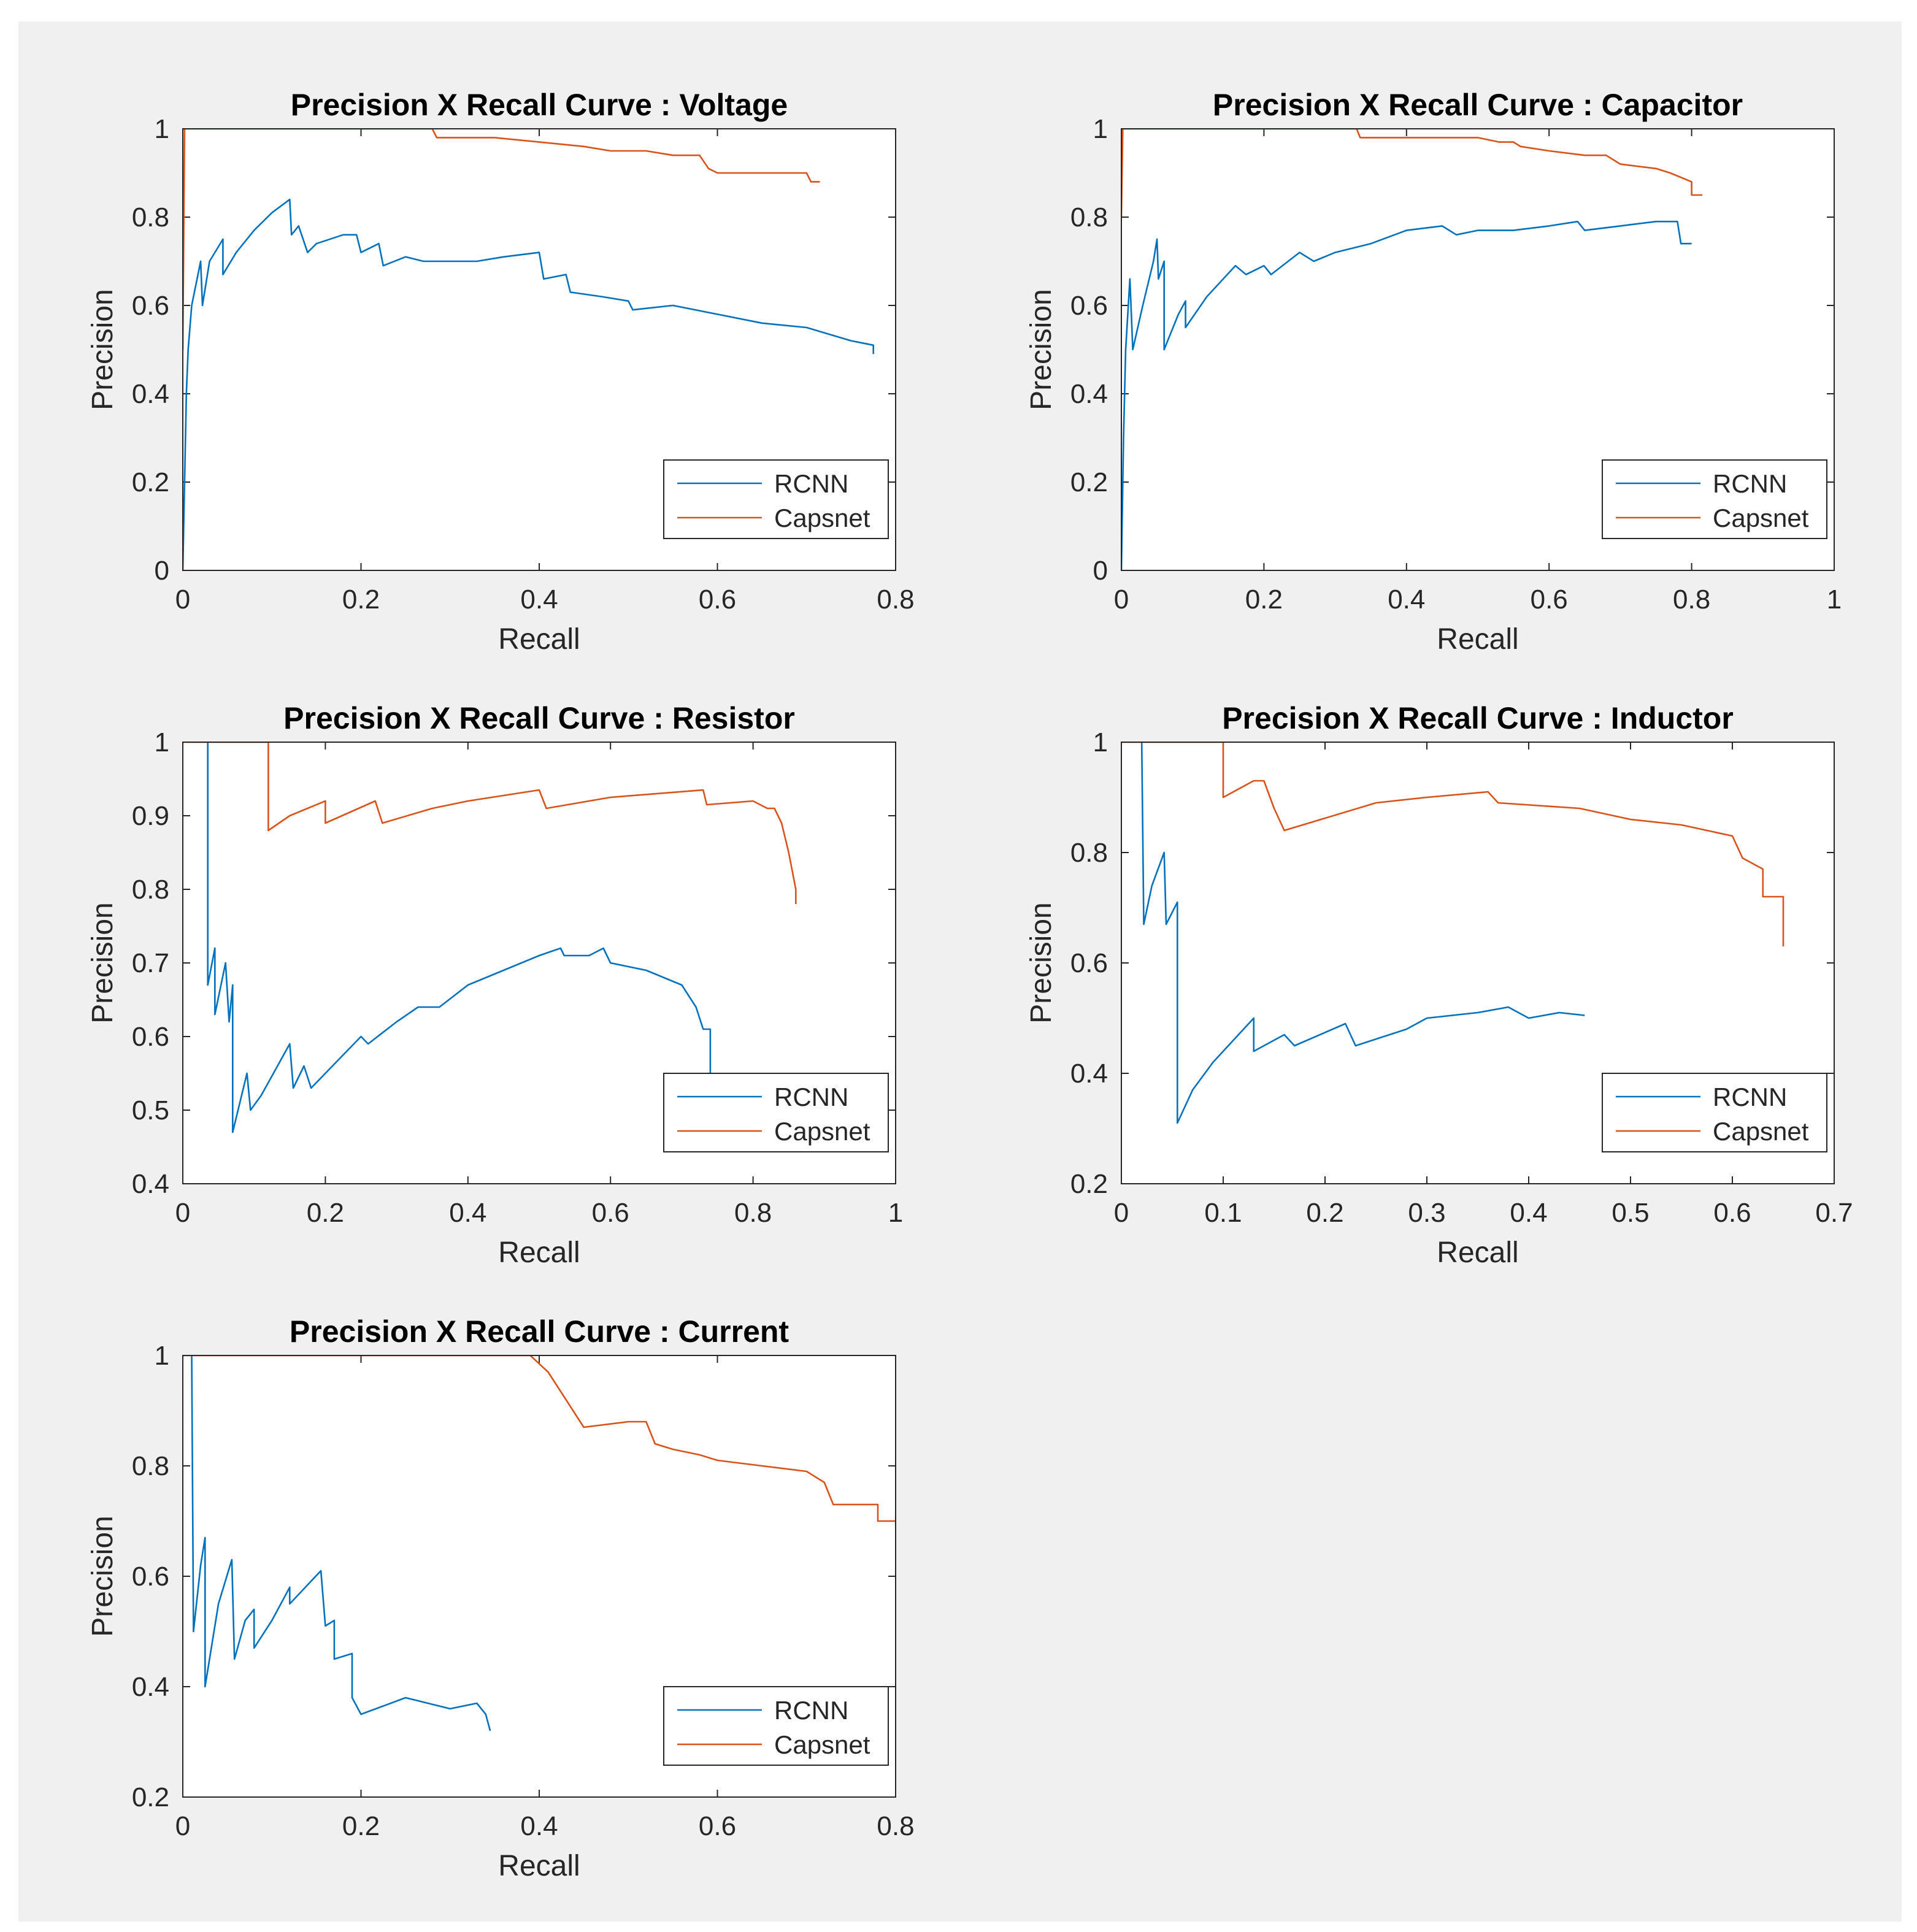 The height and width of the screenshot is (1932, 1917). What do you see at coordinates (1223, 1213) in the screenshot?
I see `x-tick-label: 0.1` at bounding box center [1223, 1213].